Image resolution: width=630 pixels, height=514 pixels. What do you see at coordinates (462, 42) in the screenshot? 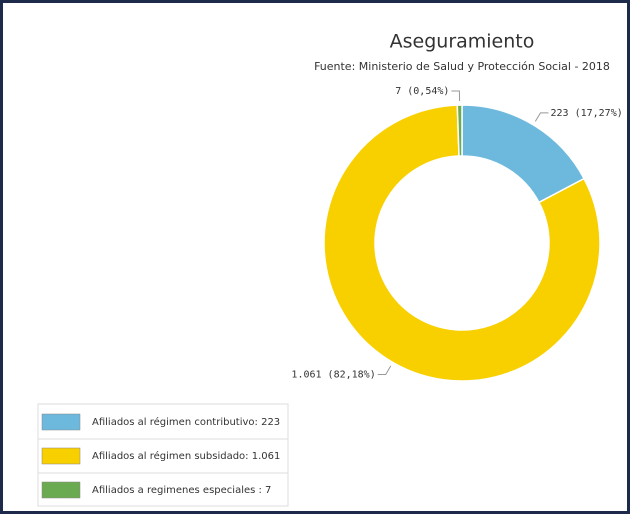
I see `chart-title: Aseguramiento` at bounding box center [462, 42].